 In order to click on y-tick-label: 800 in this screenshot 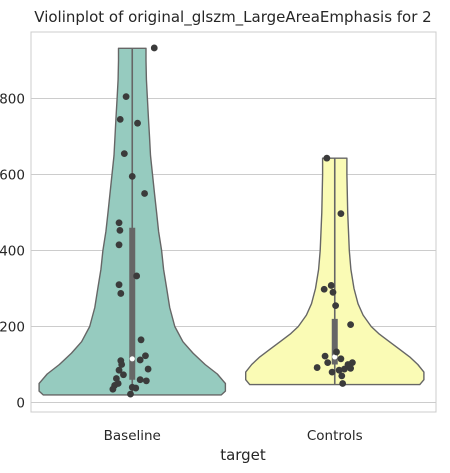, I will do `click(12, 100)`.